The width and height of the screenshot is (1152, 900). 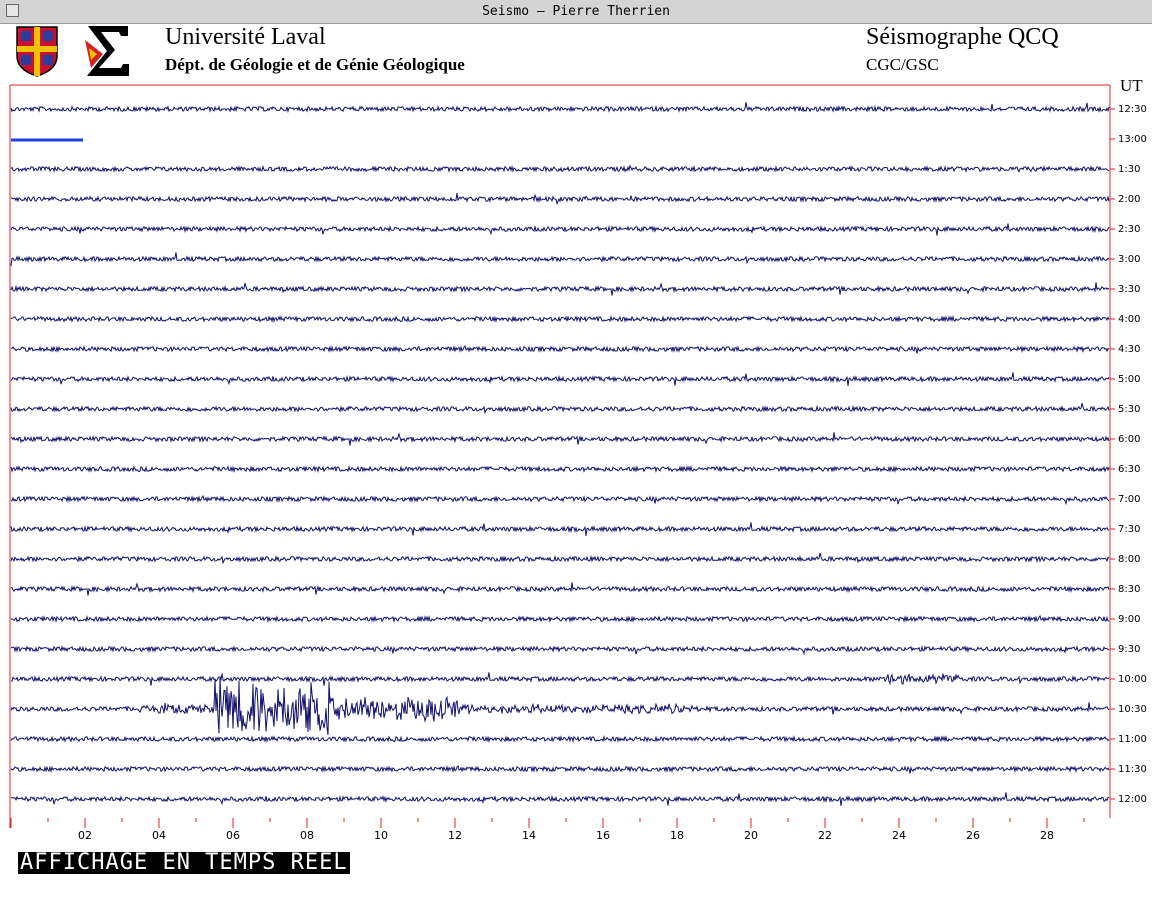 I want to click on row-label: 7:00, so click(x=1129, y=499).